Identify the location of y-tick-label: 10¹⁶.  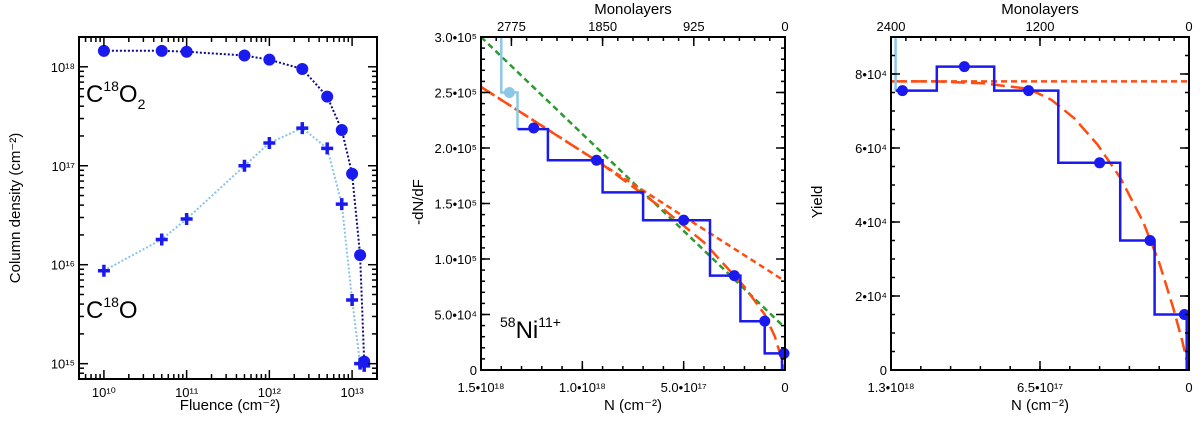
(63, 265).